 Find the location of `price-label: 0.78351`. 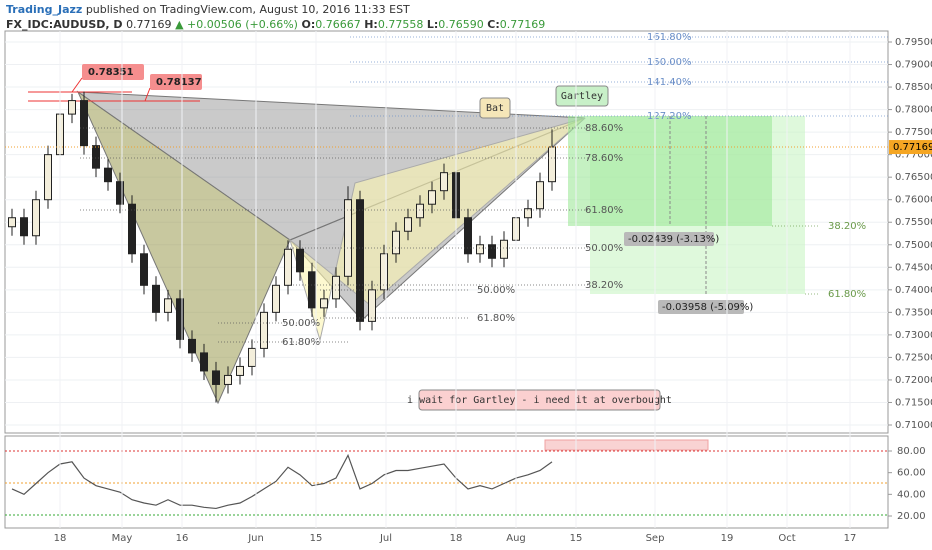

price-label: 0.78351 is located at coordinates (111, 72).